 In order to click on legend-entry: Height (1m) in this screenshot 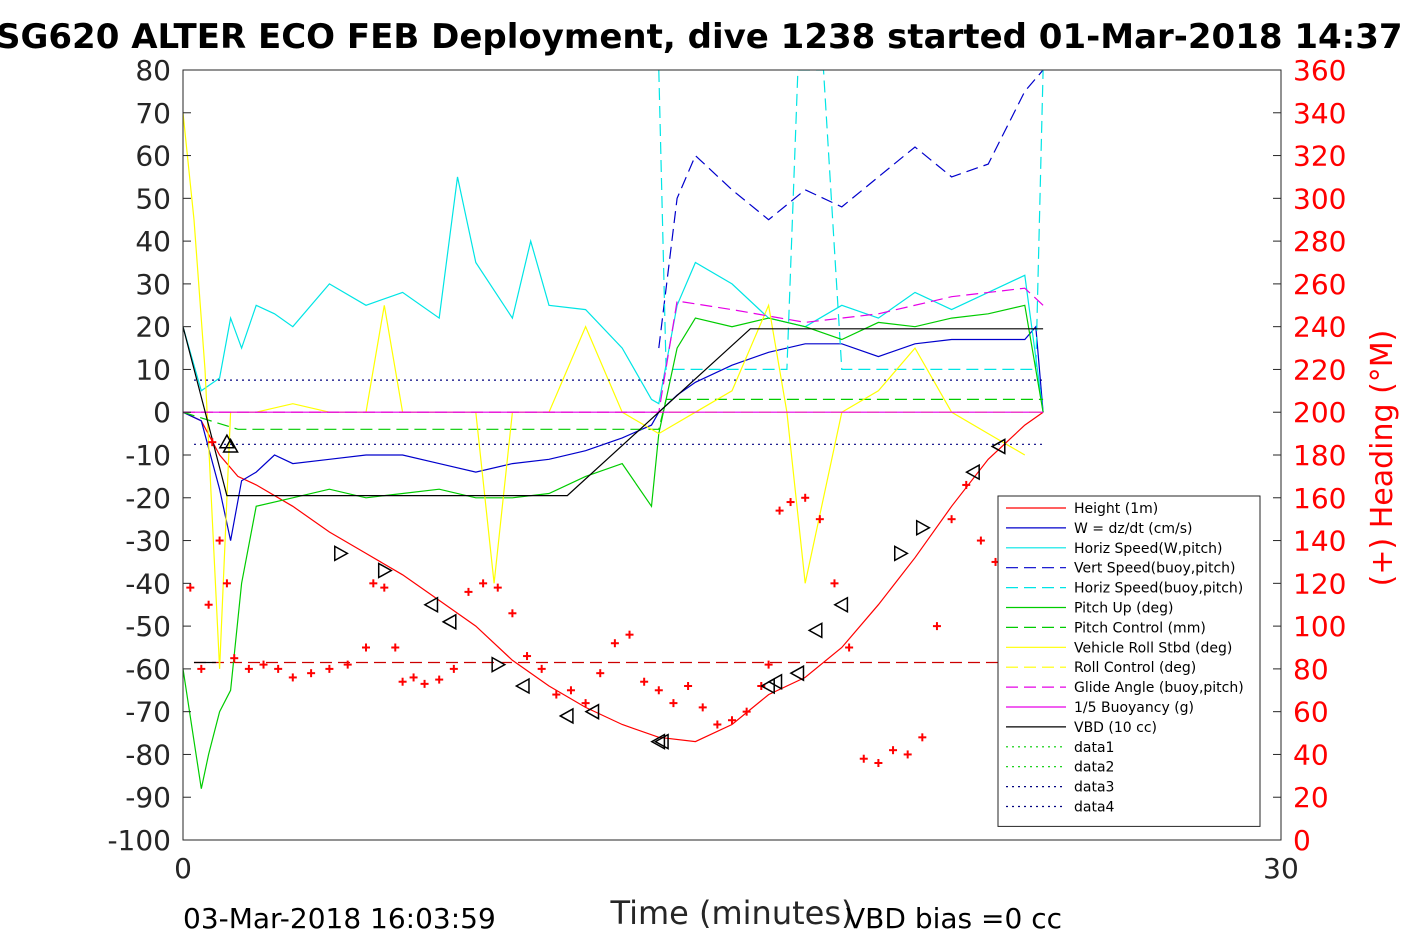, I will do `click(1082, 509)`.